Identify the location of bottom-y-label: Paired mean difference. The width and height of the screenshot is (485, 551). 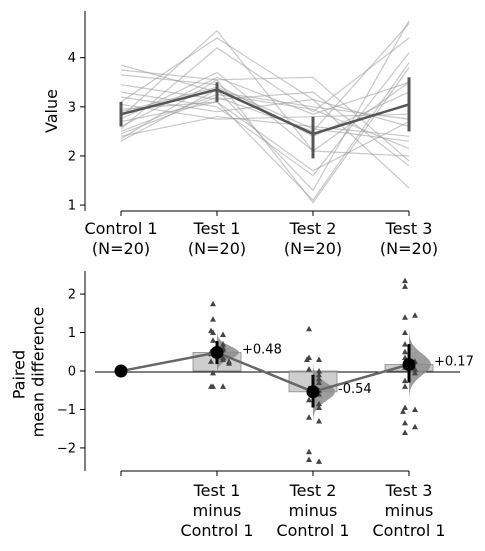
(28, 372).